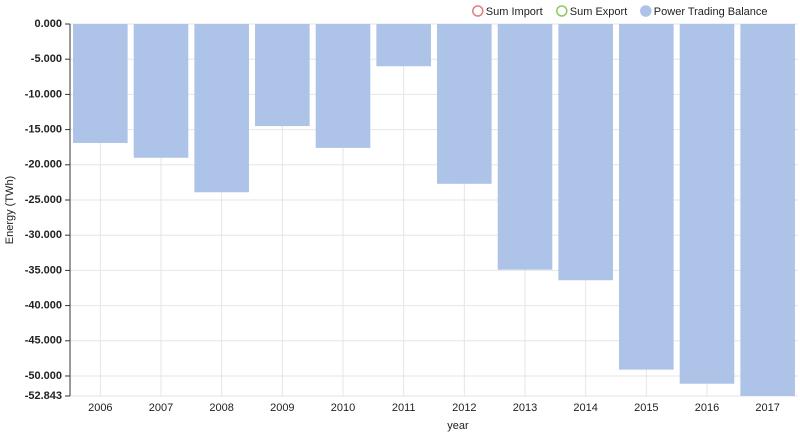 This screenshot has width=800, height=436. What do you see at coordinates (221, 408) in the screenshot?
I see `x-tick-label: 2008` at bounding box center [221, 408].